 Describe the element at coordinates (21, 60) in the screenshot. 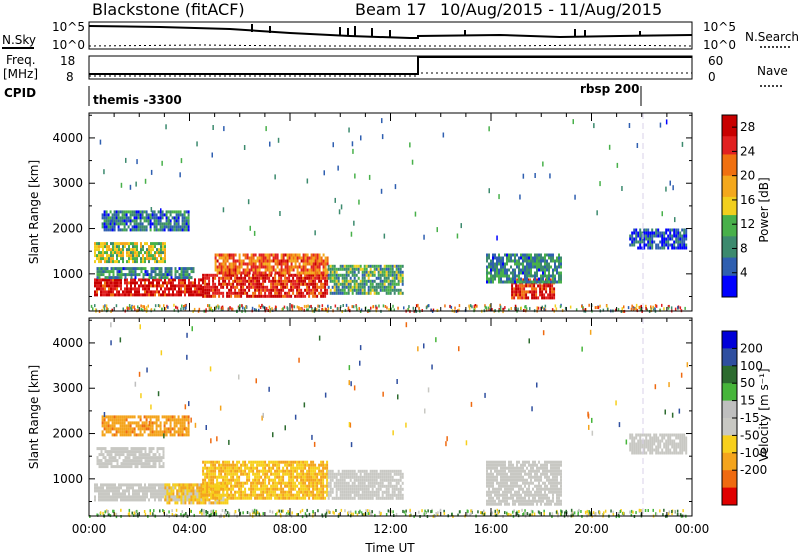

I see `freq-label: Freq.` at that location.